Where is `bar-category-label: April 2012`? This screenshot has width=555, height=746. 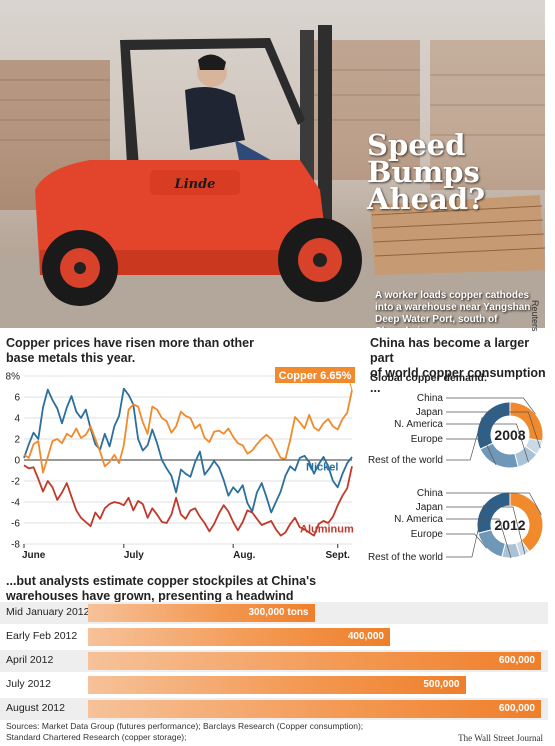
bar-category-label: April 2012 is located at coordinates (30, 660).